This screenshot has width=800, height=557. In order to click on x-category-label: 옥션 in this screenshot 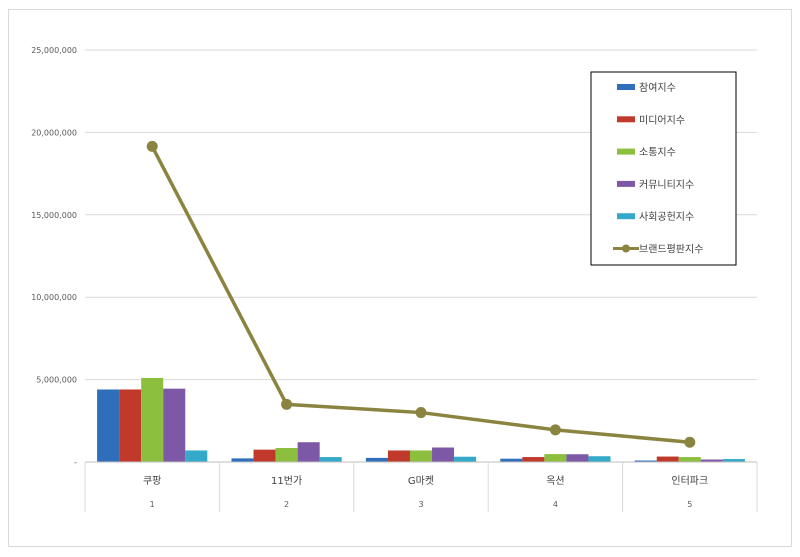, I will do `click(555, 481)`.